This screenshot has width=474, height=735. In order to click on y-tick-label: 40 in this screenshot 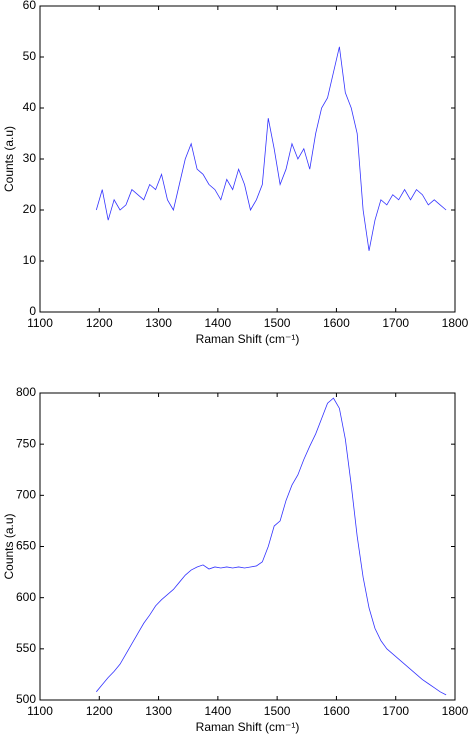, I will do `click(30, 107)`.